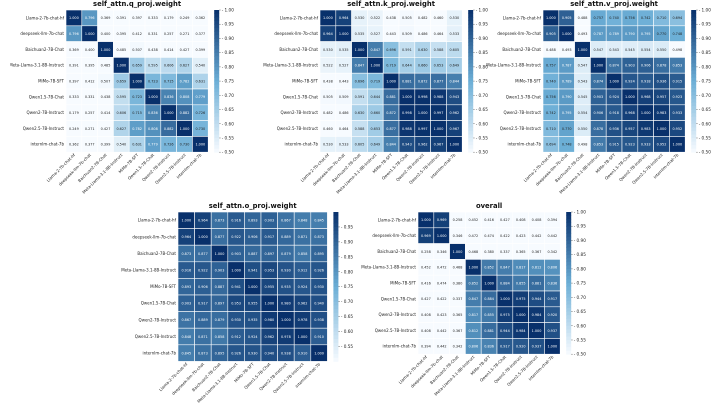 The height and width of the screenshot is (409, 720). What do you see at coordinates (439, 66) in the screenshot?
I see `cell-value-label: 0.653` at bounding box center [439, 66].